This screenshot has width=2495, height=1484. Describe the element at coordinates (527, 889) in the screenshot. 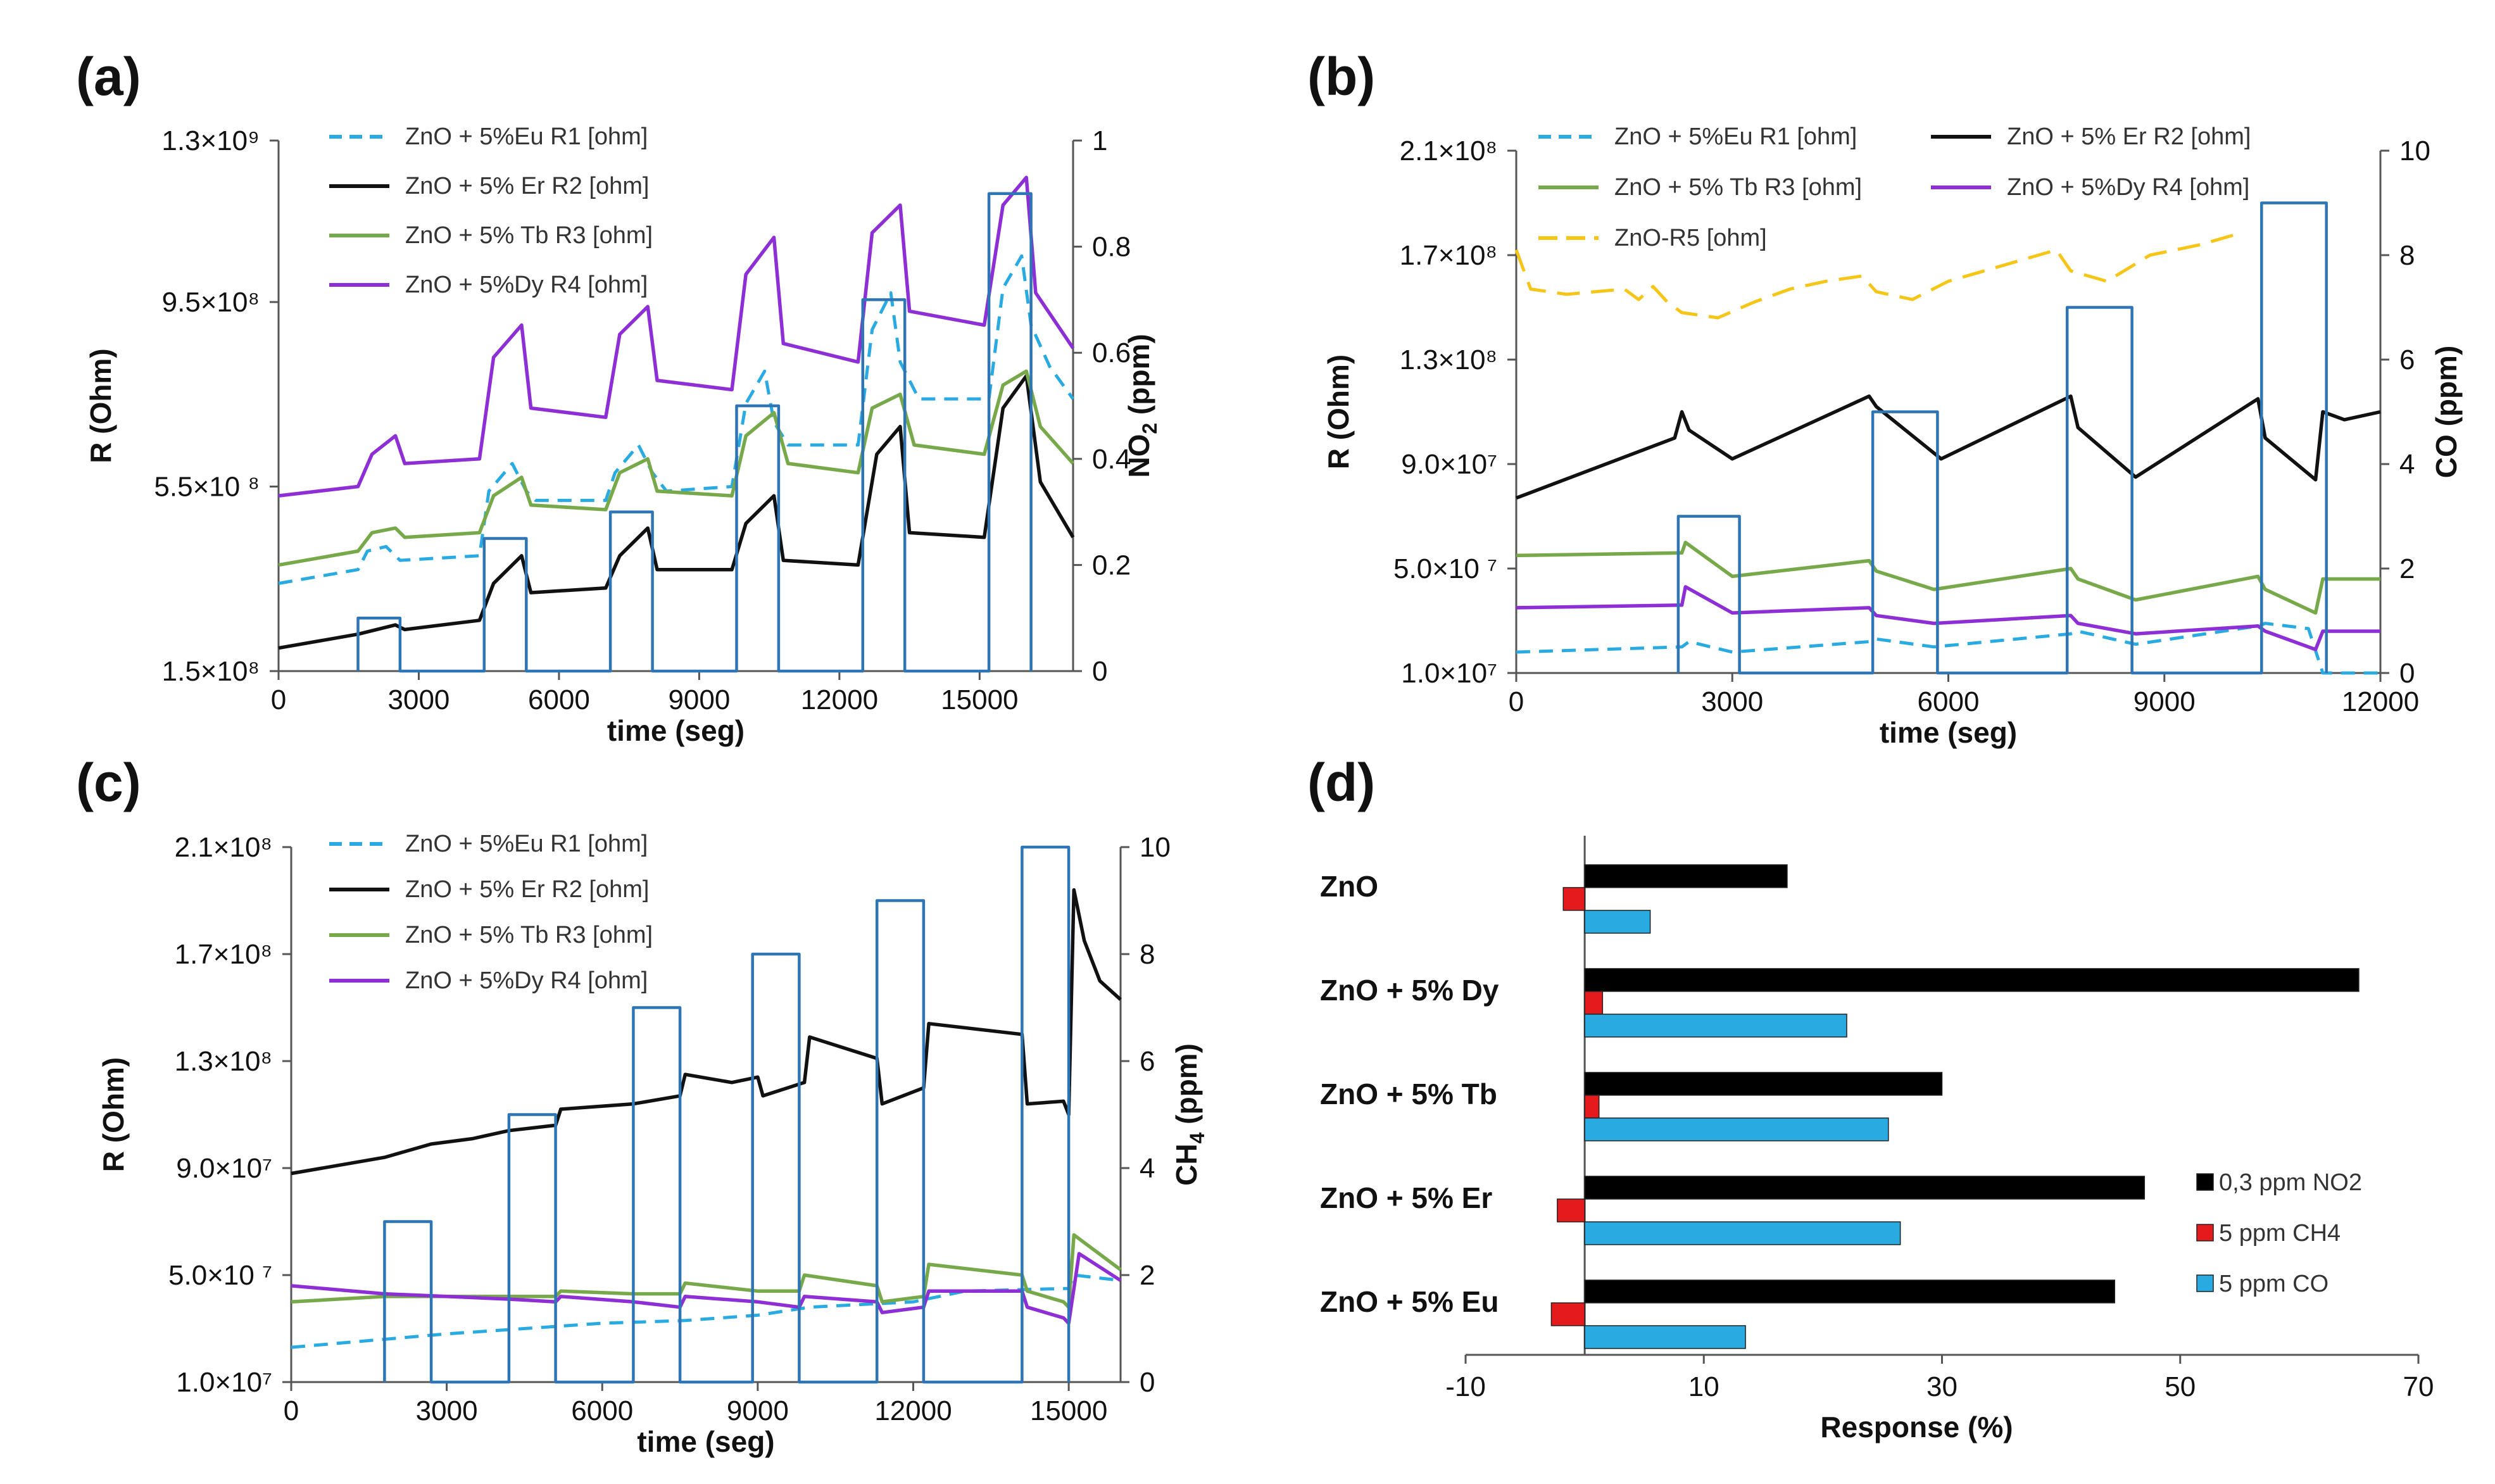

I see `legend-entry: ZnO + 5% Er R2 [ohm]` at that location.